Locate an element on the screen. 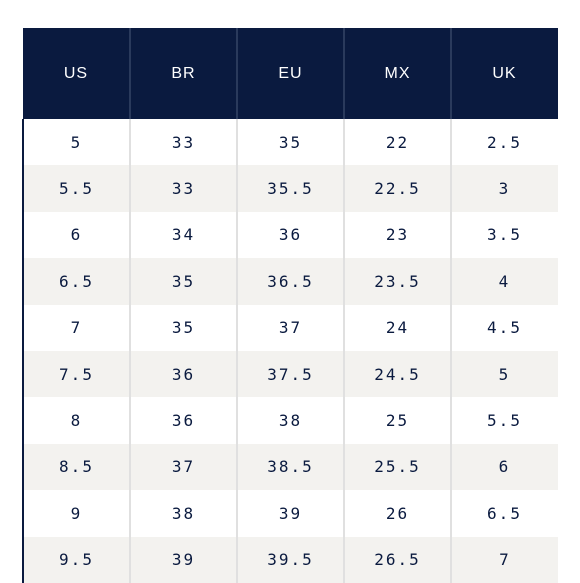 Image resolution: width=580 pixels, height=583 pixels. cell-us: 8.5 is located at coordinates (76, 467).